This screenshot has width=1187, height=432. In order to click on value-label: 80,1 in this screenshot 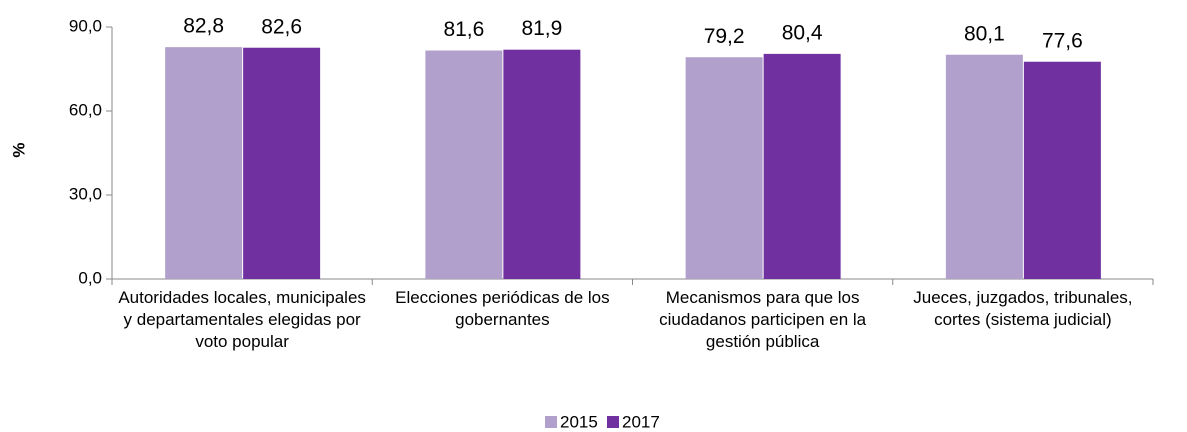, I will do `click(984, 33)`.